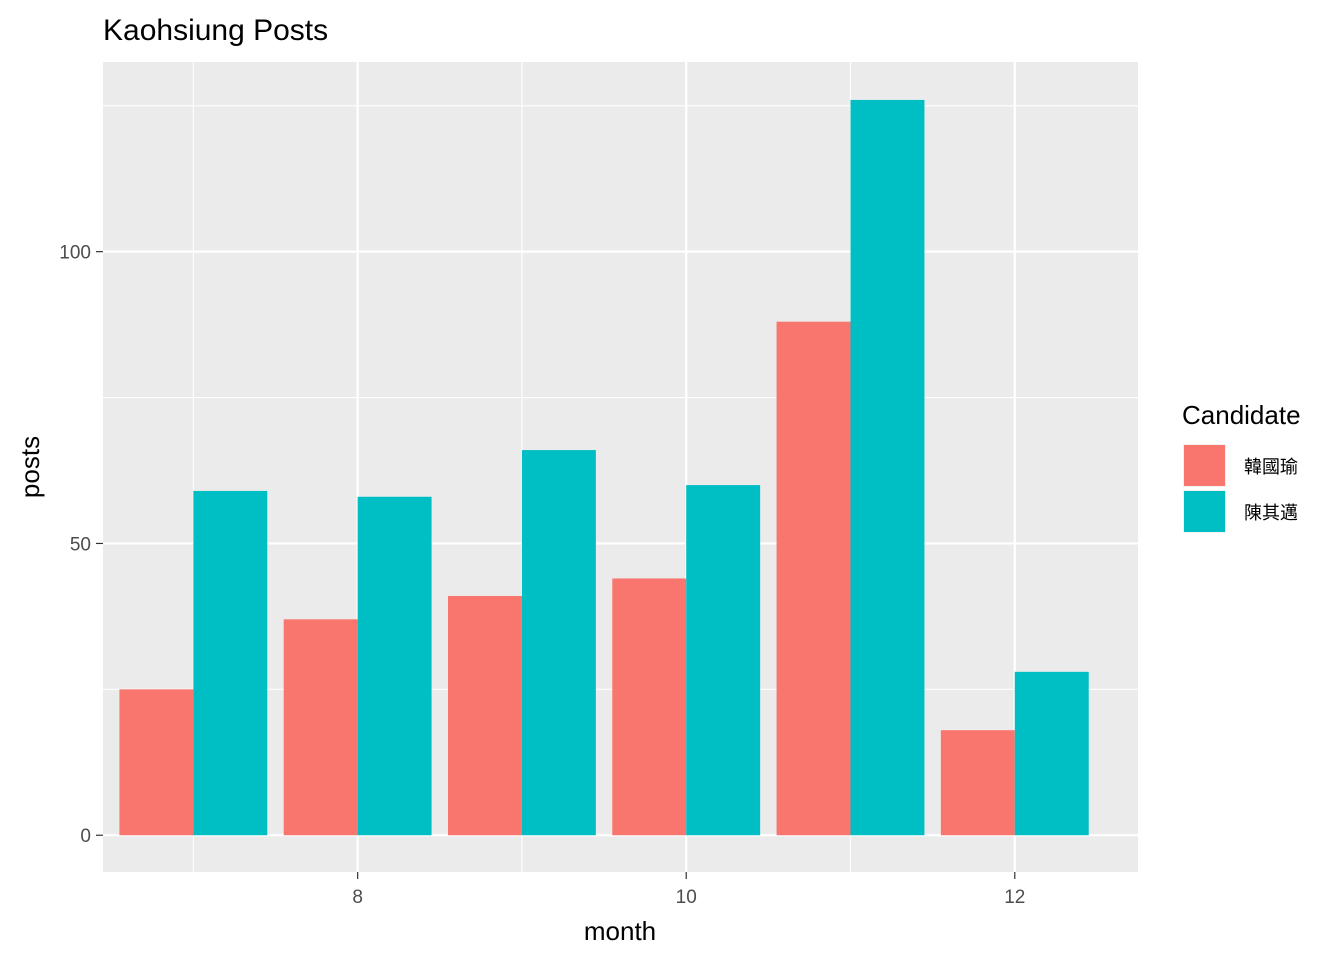 The width and height of the screenshot is (1344, 960). Describe the element at coordinates (1241, 415) in the screenshot. I see `legend-title: Candidate` at that location.